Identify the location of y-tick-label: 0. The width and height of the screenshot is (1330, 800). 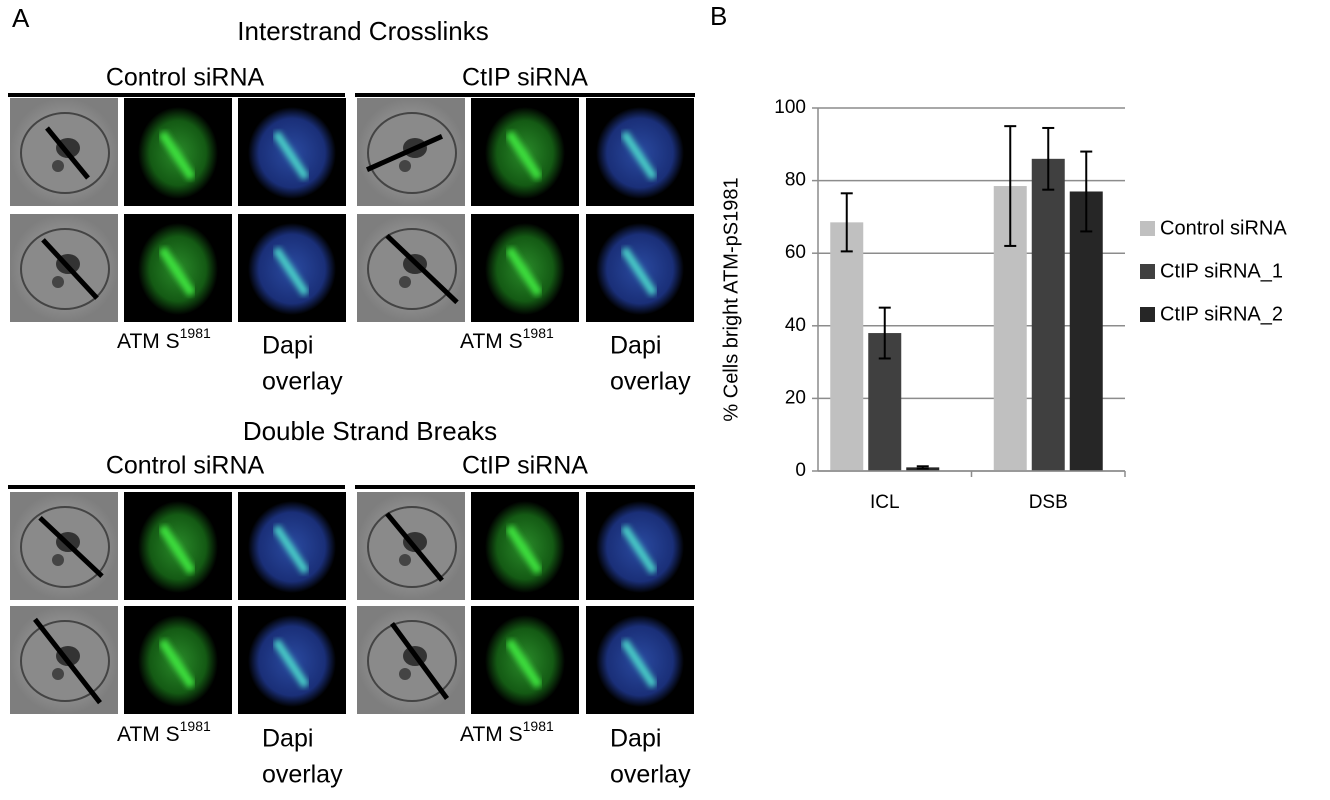
(800, 470).